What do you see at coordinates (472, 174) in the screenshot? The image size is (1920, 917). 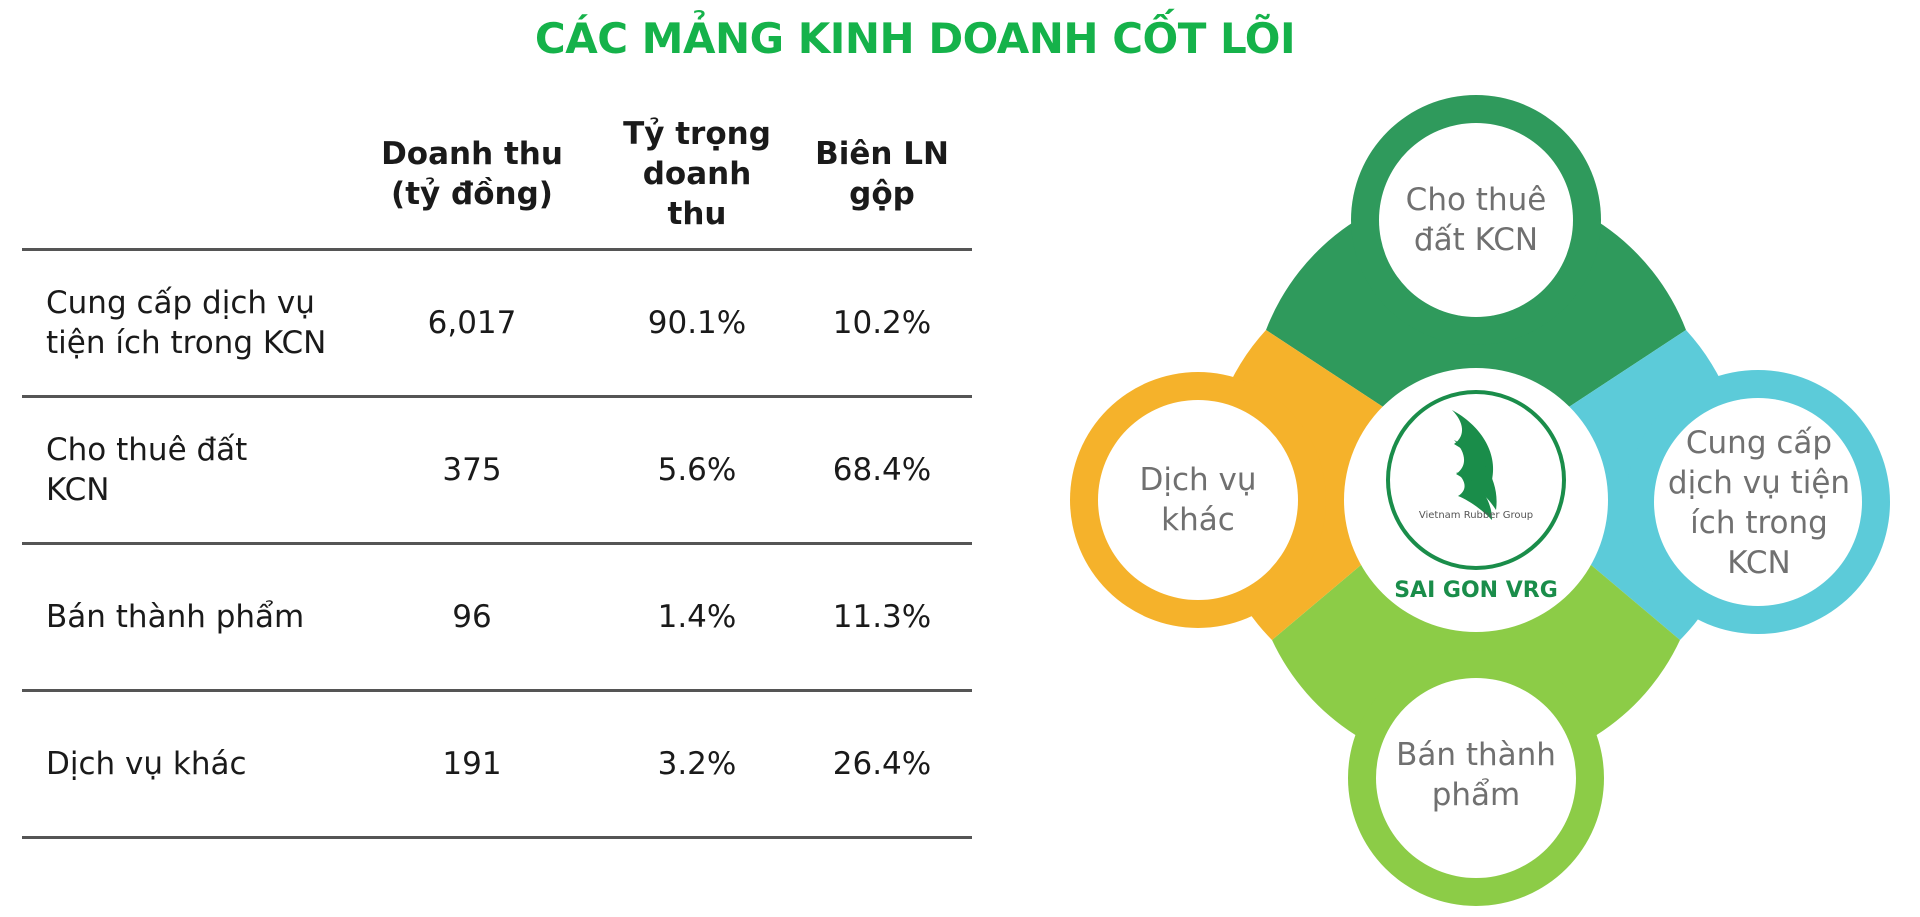 I see `header-revenue: Doanh thu (tỷ đồng)` at bounding box center [472, 174].